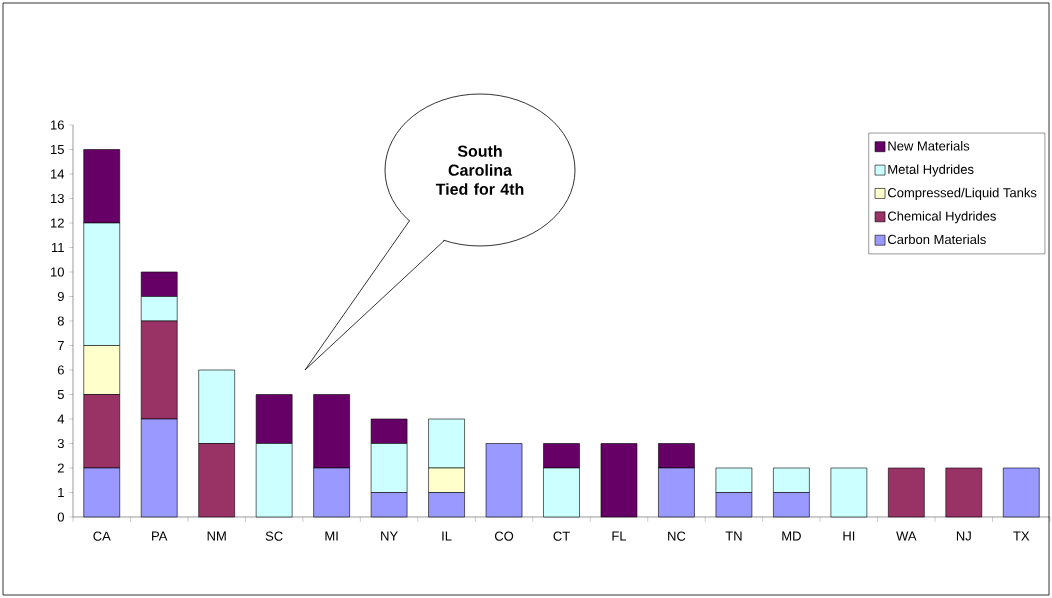 This screenshot has width=1052, height=598. I want to click on x-tick-label: MI, so click(331, 536).